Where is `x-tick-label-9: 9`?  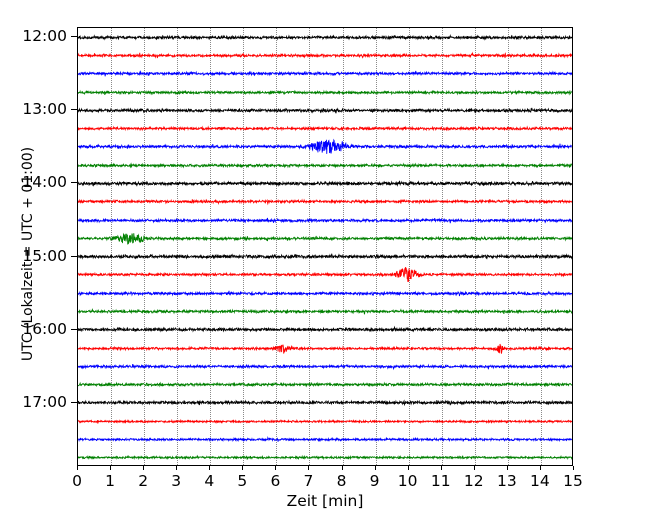 x-tick-label-9: 9 is located at coordinates (374, 481).